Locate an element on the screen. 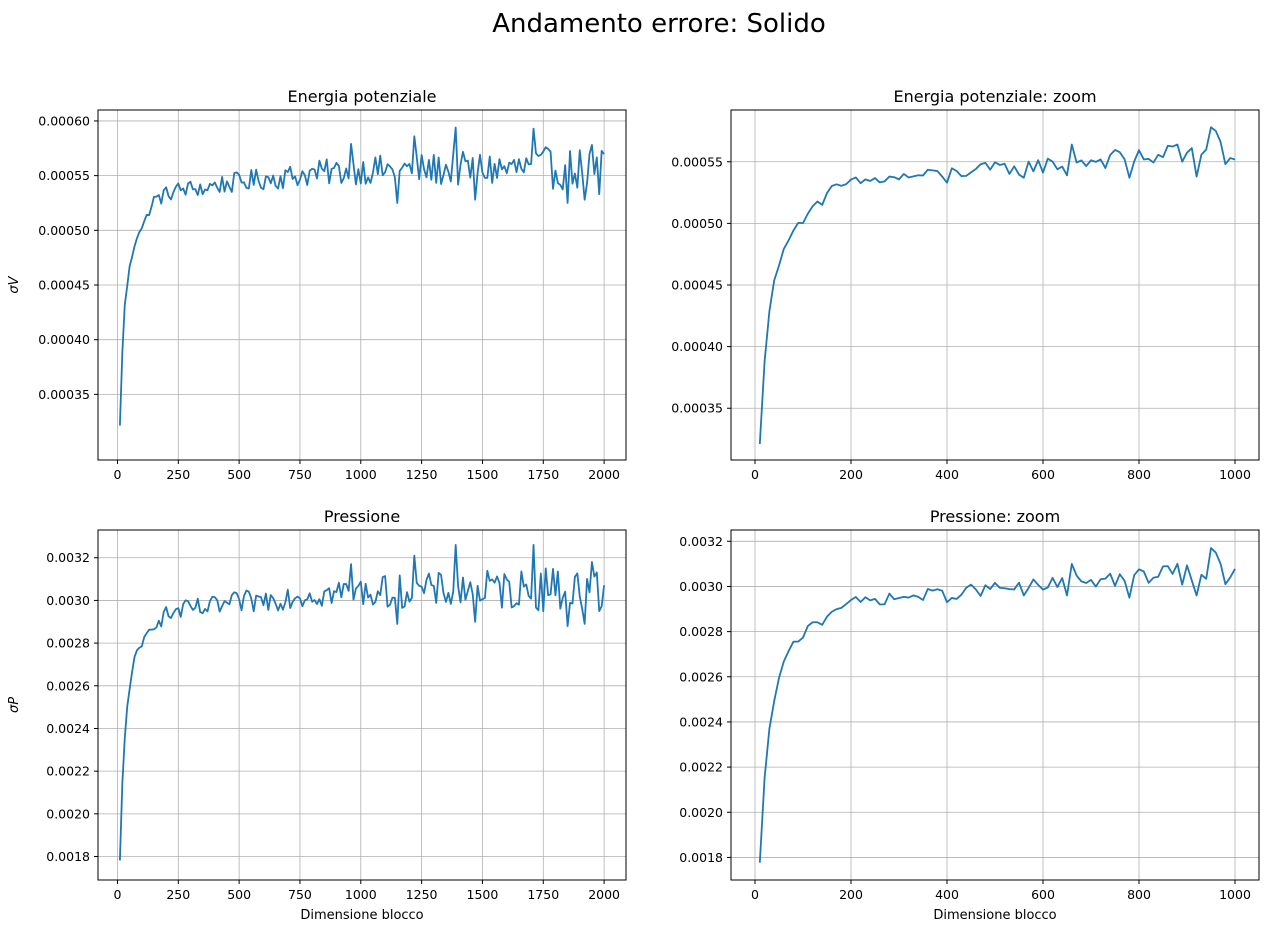 The image size is (1269, 933). chart-title: Energia potenziale: zoom is located at coordinates (994, 96).